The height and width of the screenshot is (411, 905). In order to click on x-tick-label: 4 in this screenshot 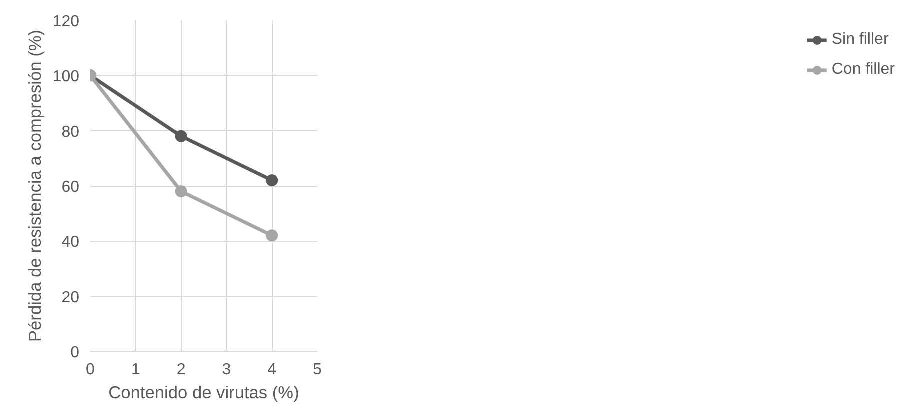, I will do `click(272, 370)`.